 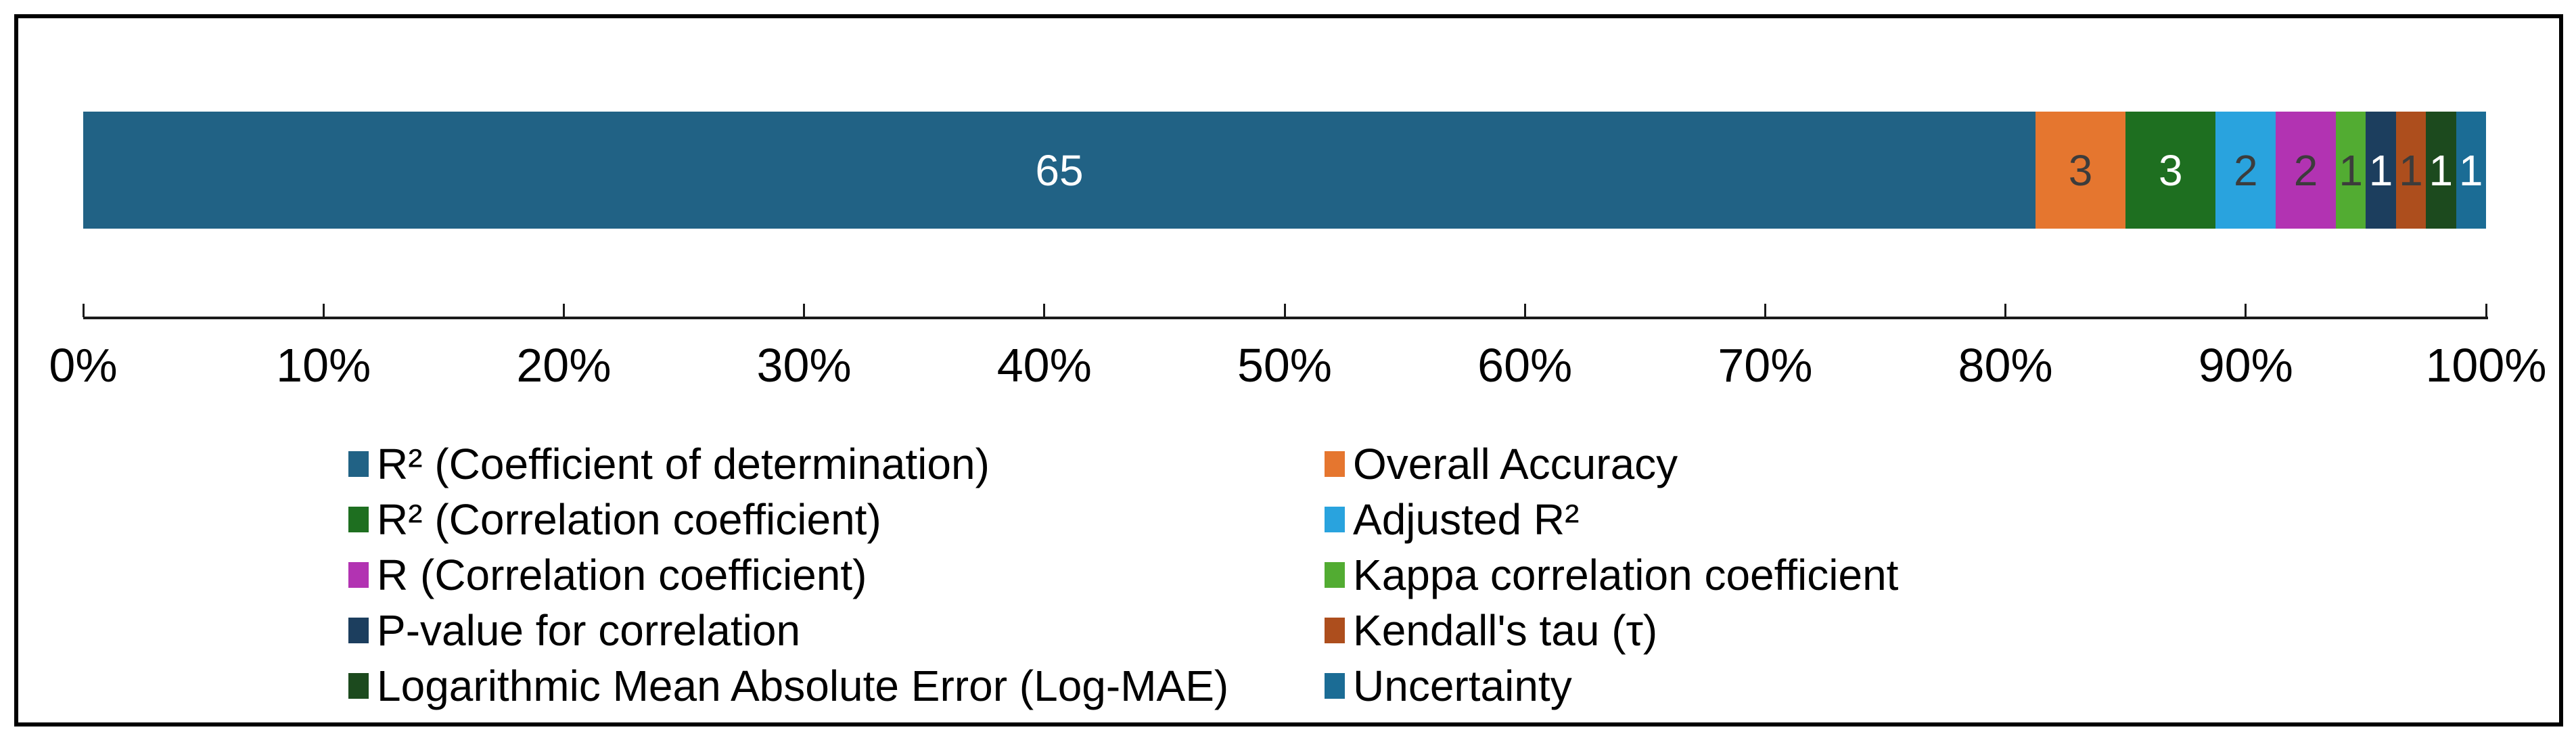 What do you see at coordinates (1335, 520) in the screenshot?
I see `legend-swatch-adjusted-r` at bounding box center [1335, 520].